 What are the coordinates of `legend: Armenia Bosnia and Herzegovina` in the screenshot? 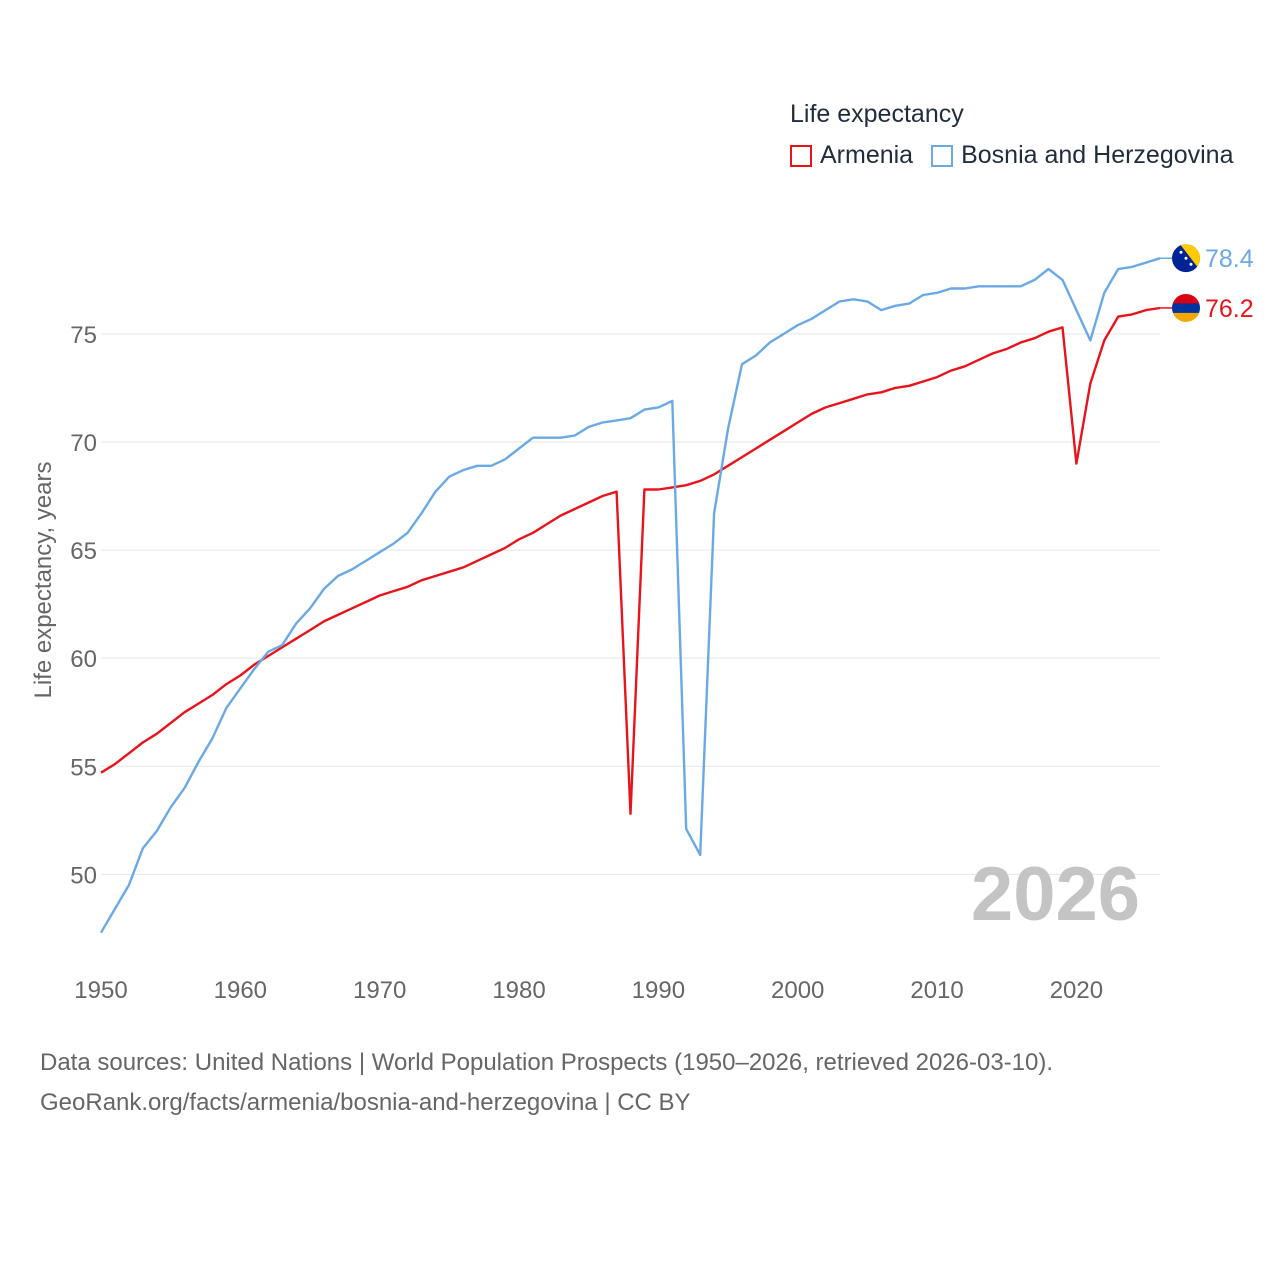 It's located at (1021, 155).